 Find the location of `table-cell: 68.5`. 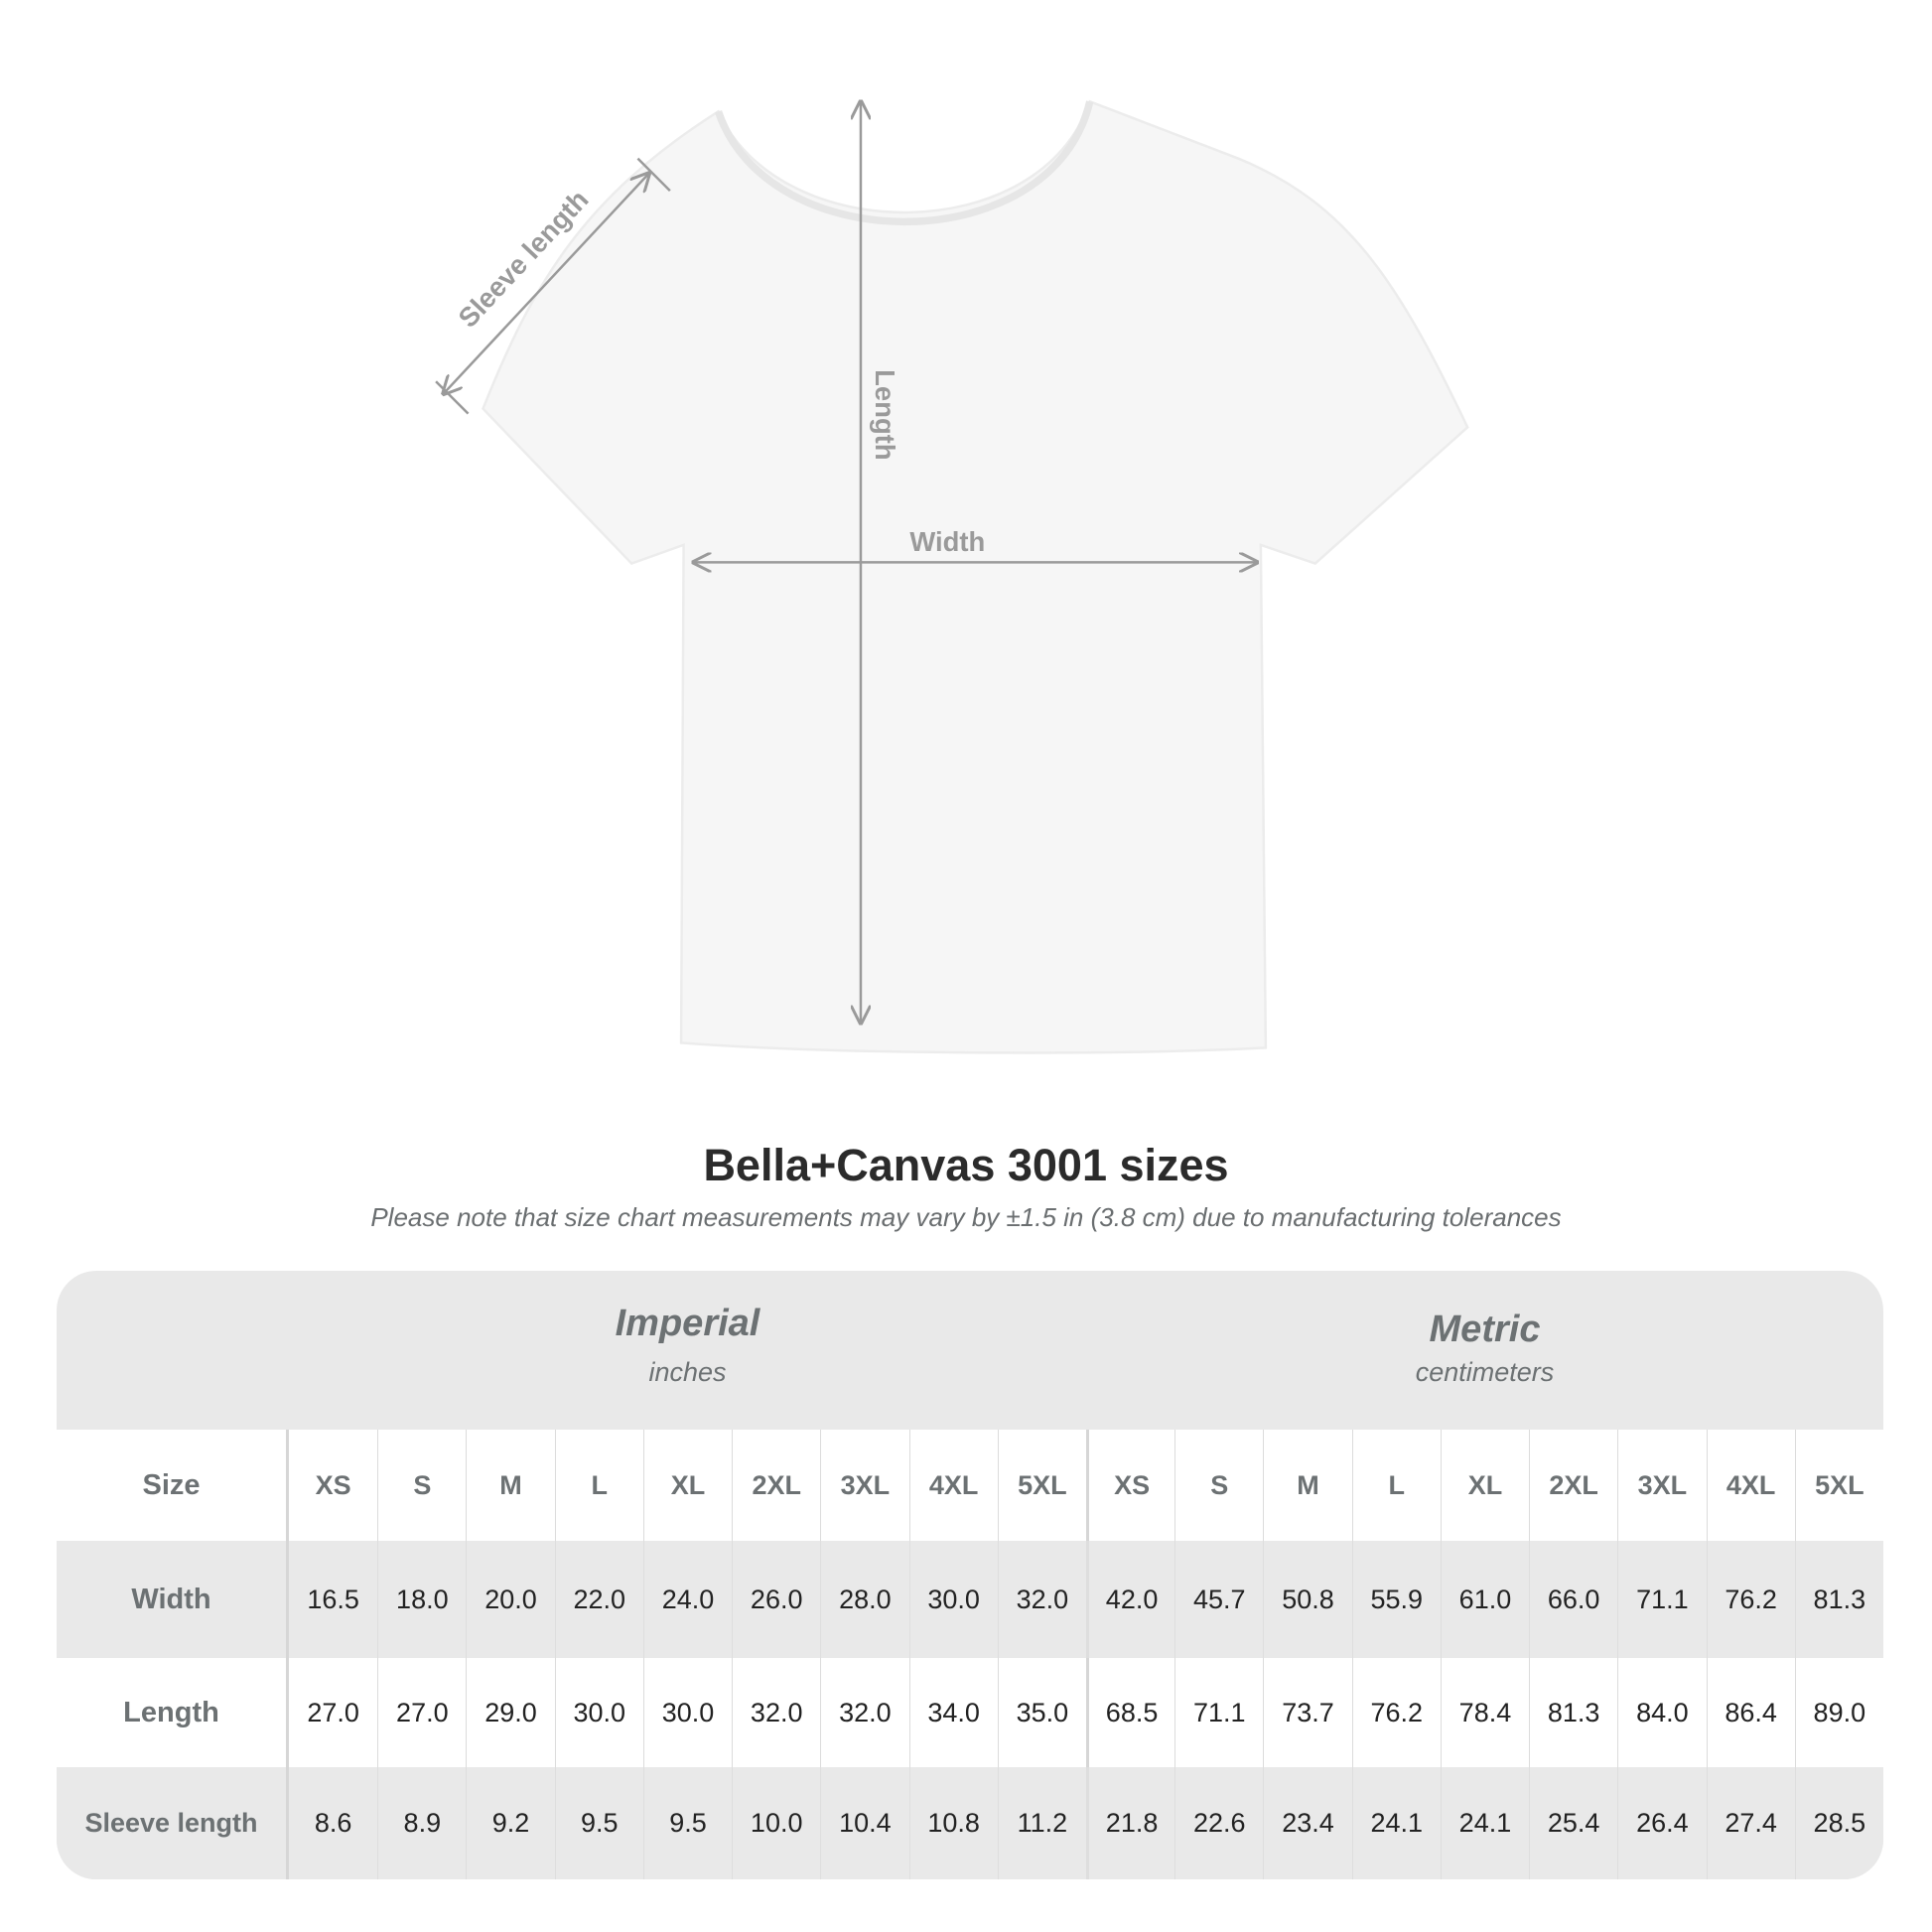

table-cell: 68.5 is located at coordinates (1130, 1713).